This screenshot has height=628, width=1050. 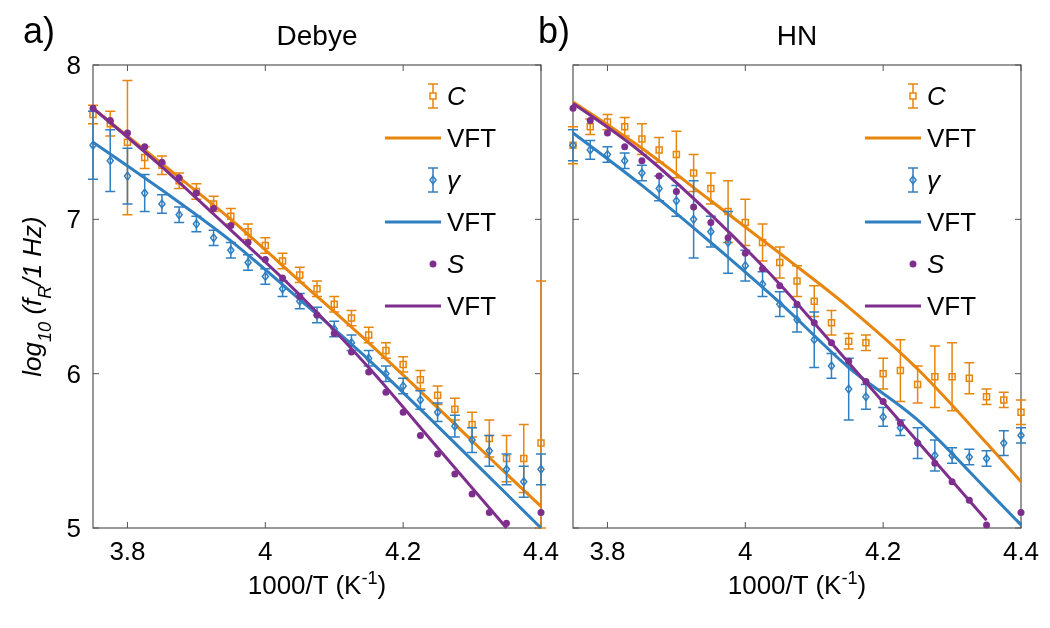 What do you see at coordinates (73, 219) in the screenshot?
I see `y-tick-label: 7` at bounding box center [73, 219].